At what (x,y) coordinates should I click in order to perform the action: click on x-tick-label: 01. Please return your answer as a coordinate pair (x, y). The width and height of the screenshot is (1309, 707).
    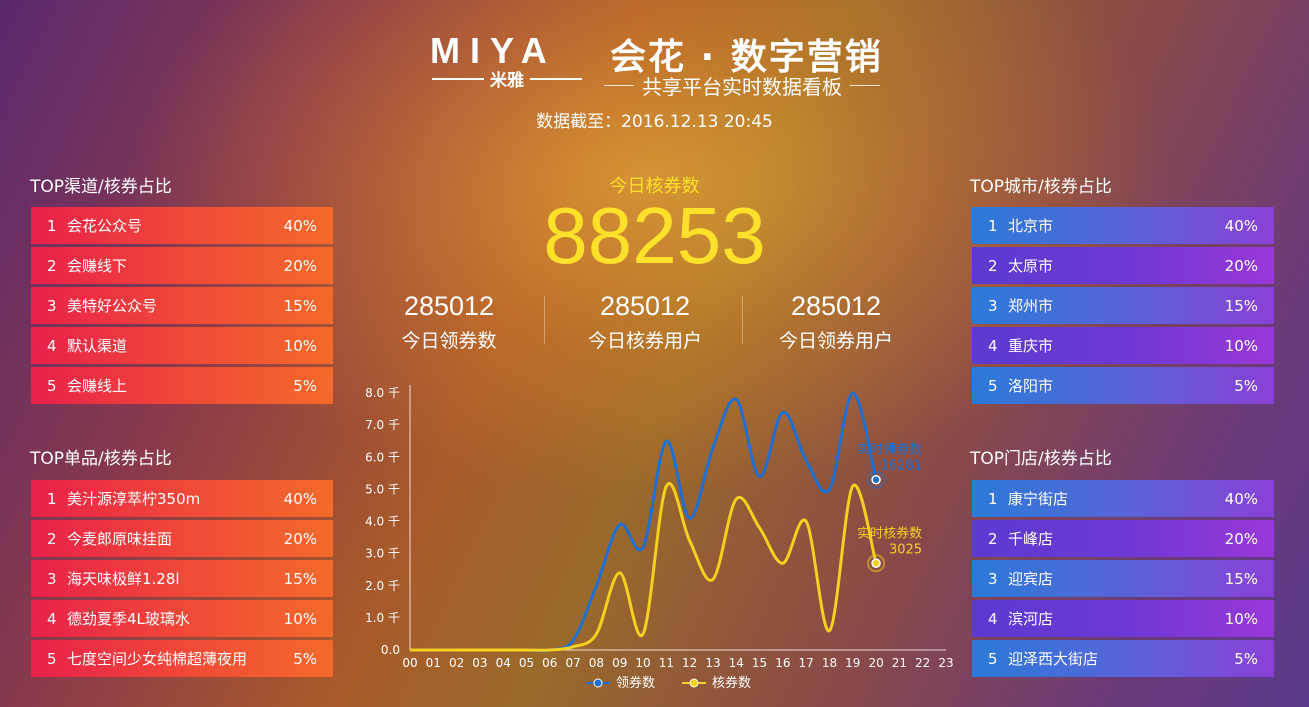
    Looking at the image, I should click on (433, 663).